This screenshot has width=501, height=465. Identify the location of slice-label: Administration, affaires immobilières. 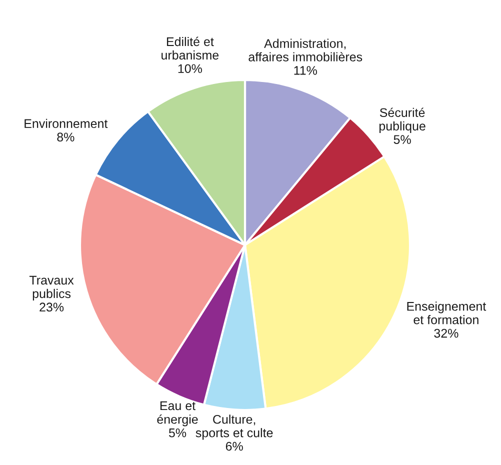
(305, 50).